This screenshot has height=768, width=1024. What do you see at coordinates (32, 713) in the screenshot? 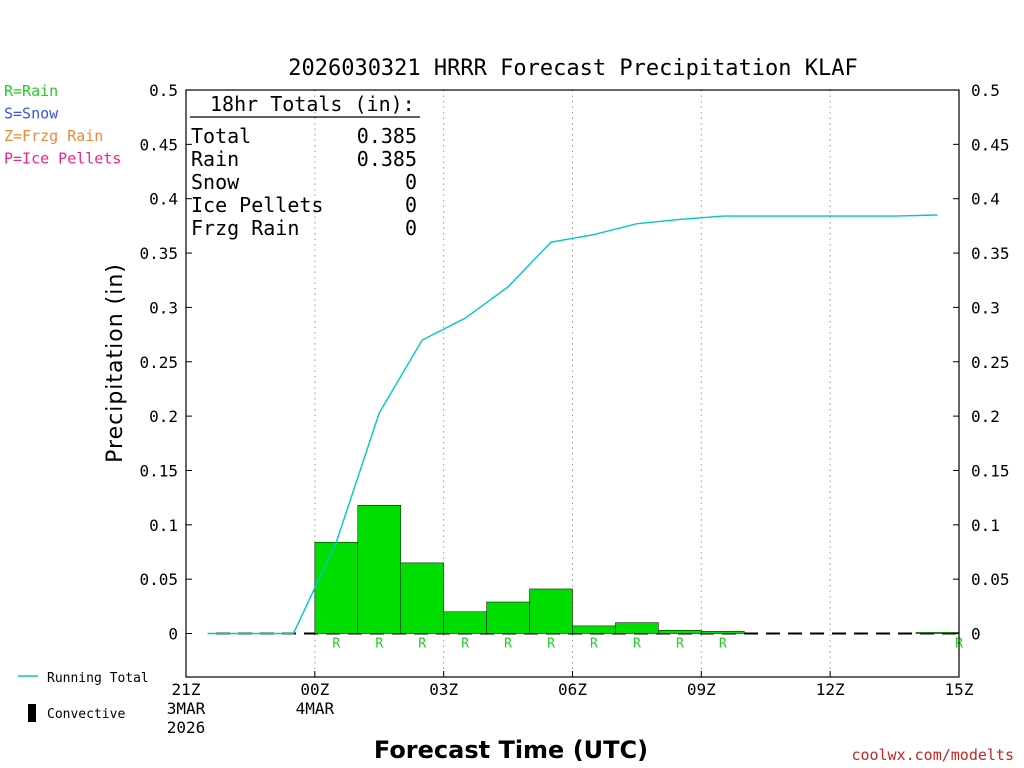
I see `legend-convective-swatch` at bounding box center [32, 713].